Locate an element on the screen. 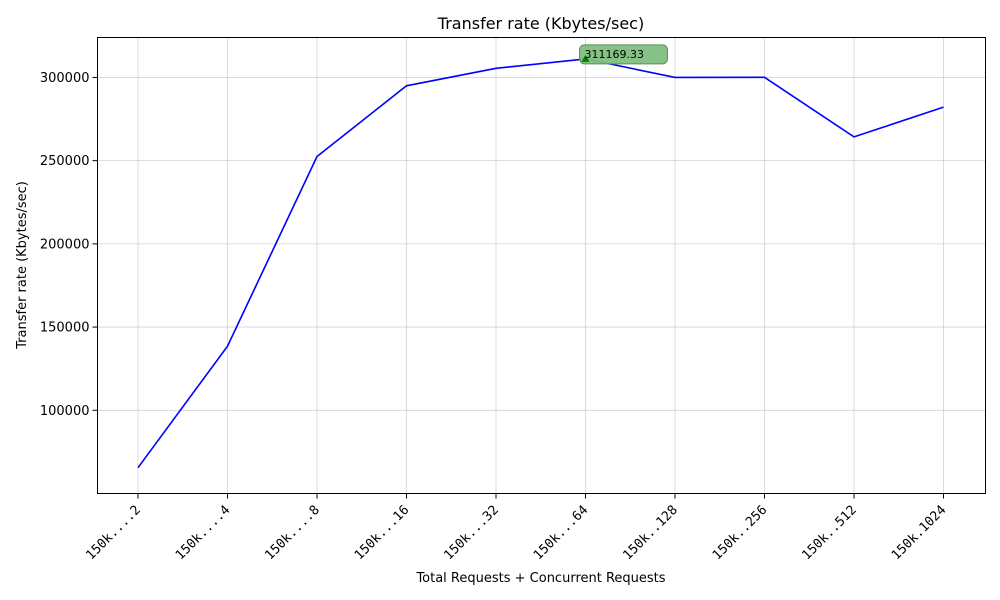  x-tick-label: 150k..512 is located at coordinates (829, 533).